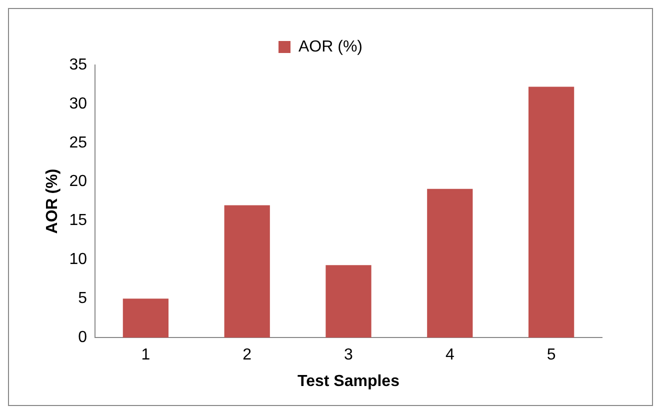 Image resolution: width=663 pixels, height=414 pixels. I want to click on y-tick-label: 35, so click(78, 65).